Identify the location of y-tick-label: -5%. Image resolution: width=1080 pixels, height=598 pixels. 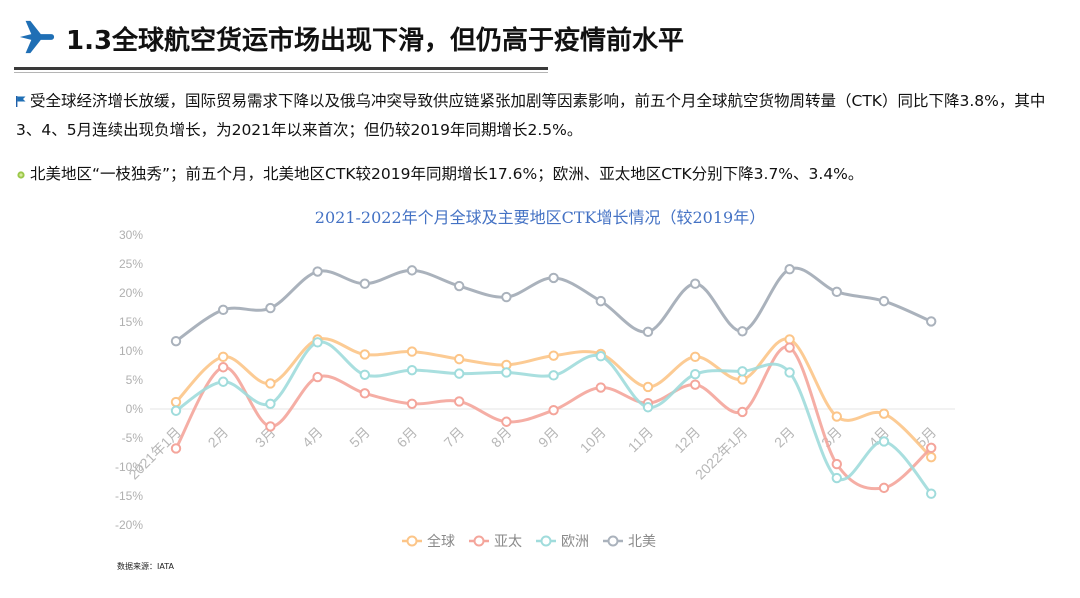
(133, 438).